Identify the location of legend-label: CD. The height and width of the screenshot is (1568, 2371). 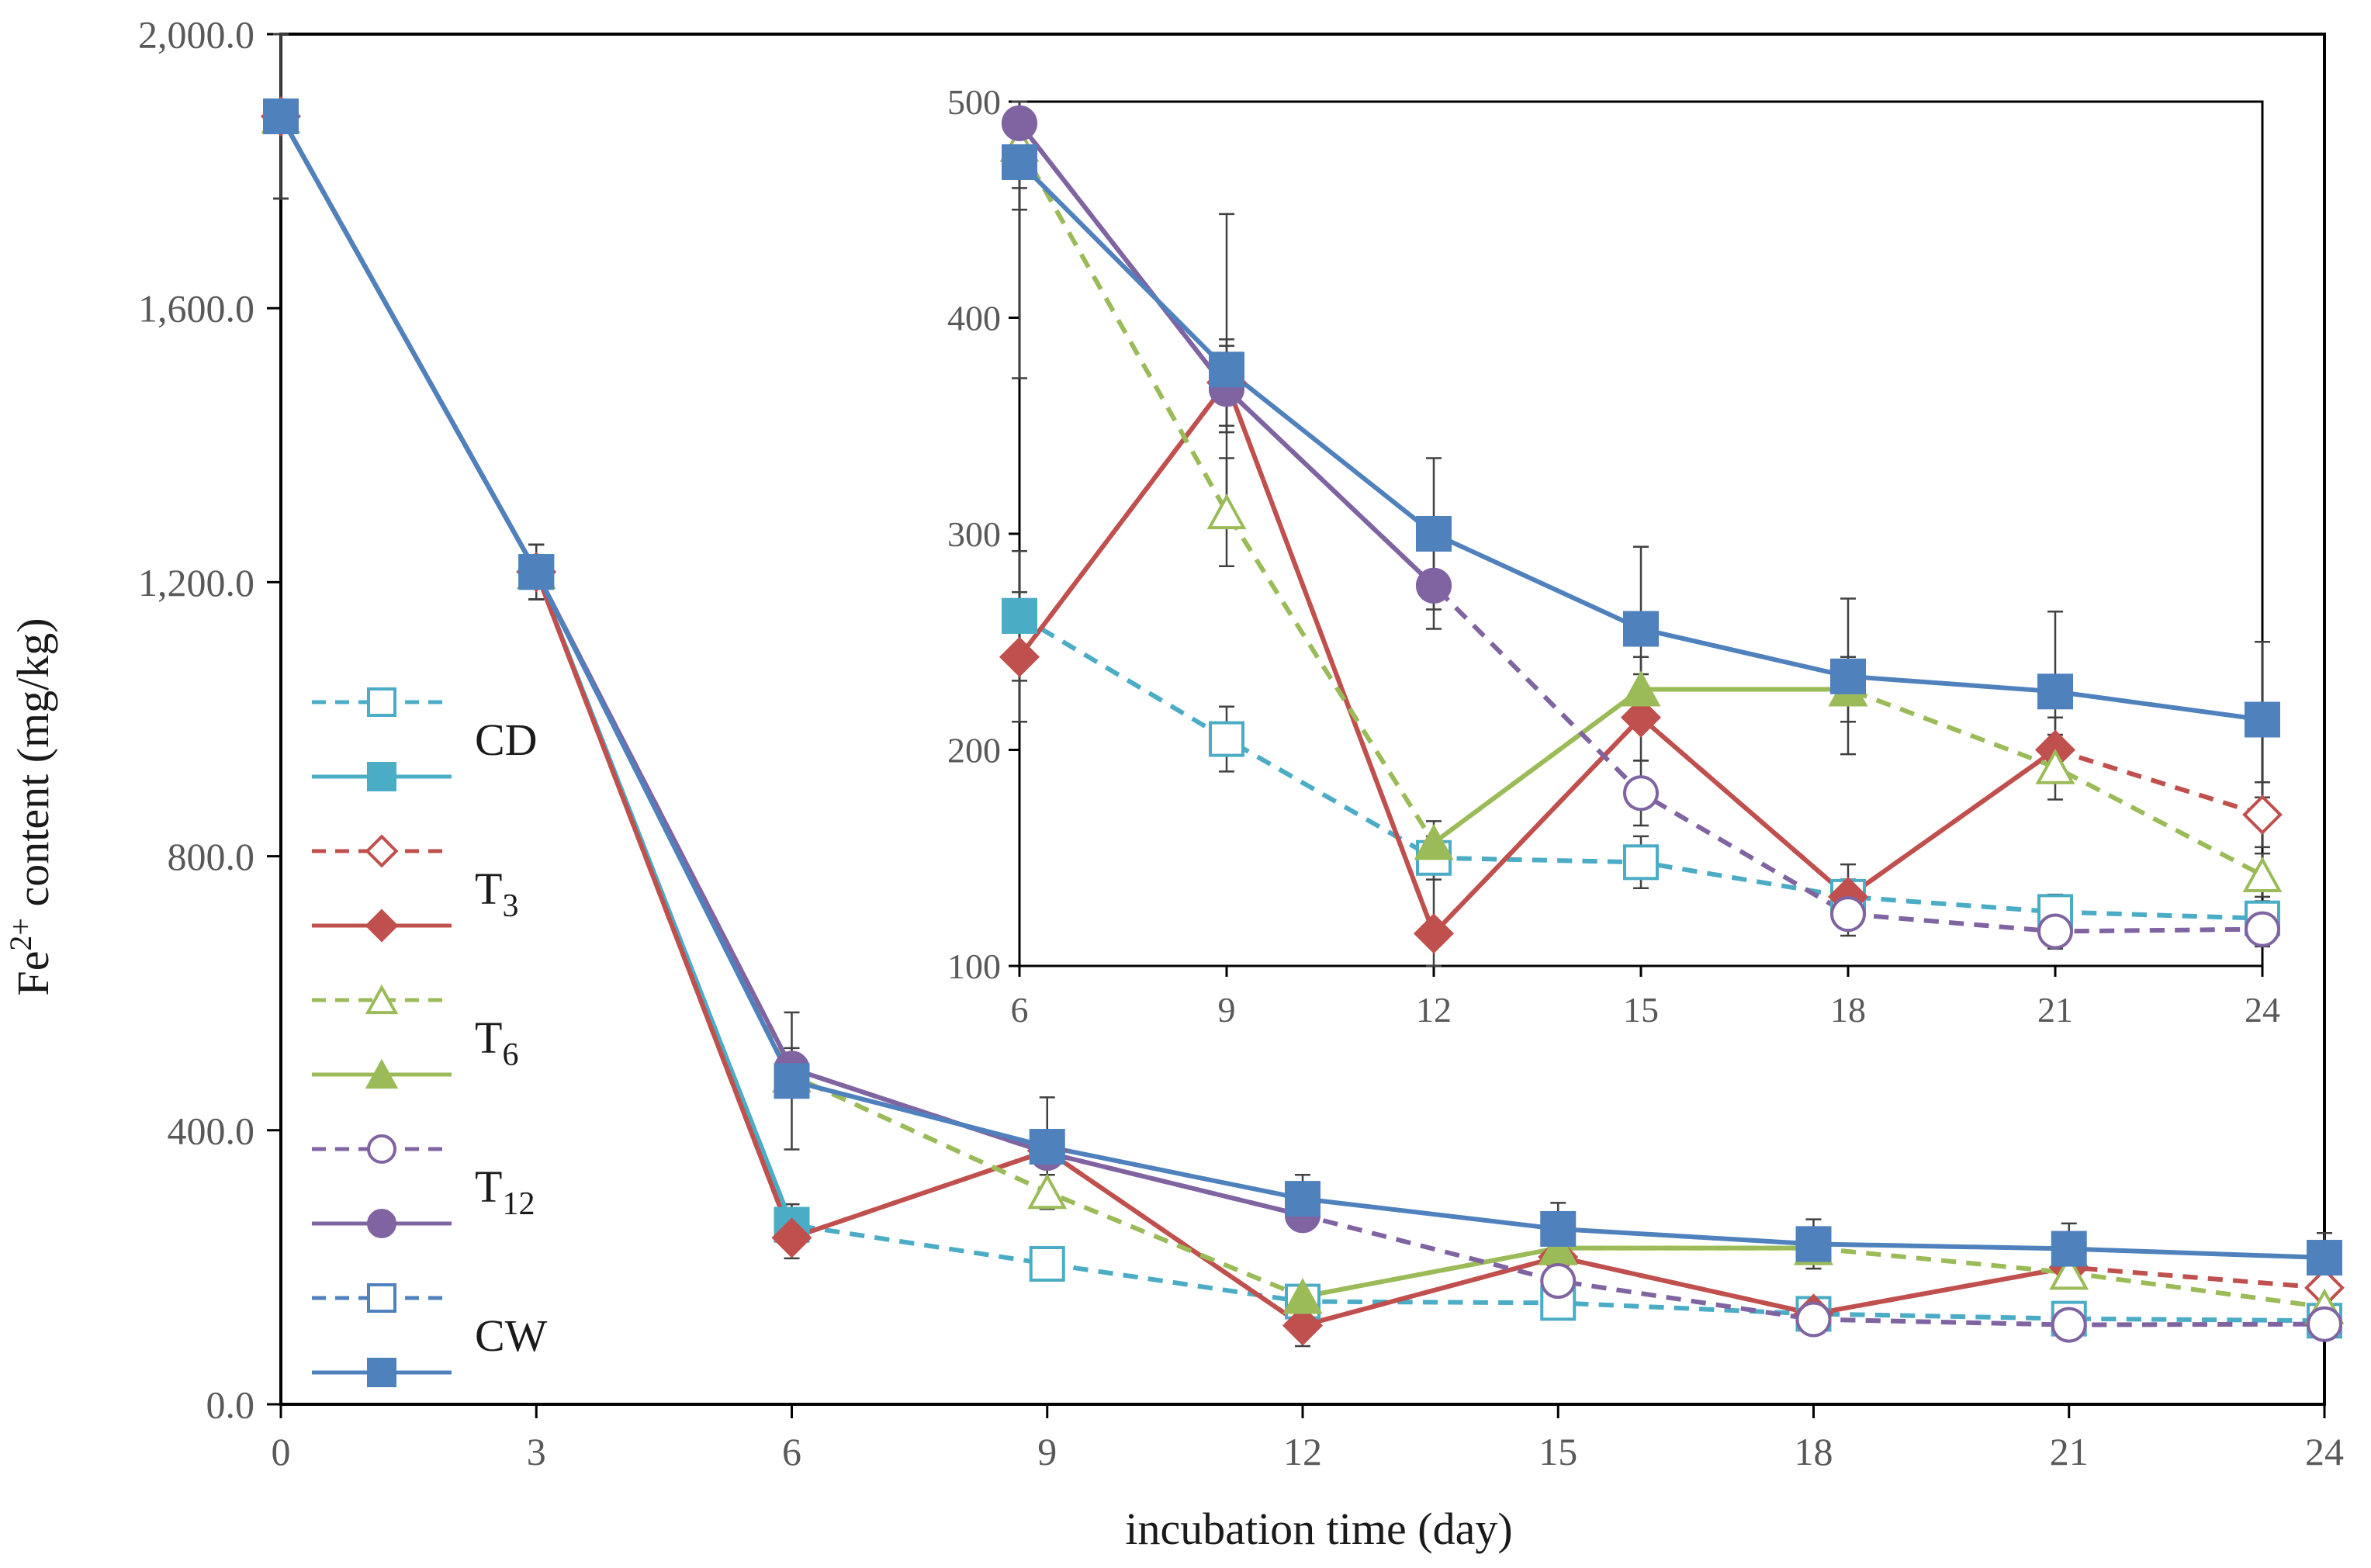
(506, 740).